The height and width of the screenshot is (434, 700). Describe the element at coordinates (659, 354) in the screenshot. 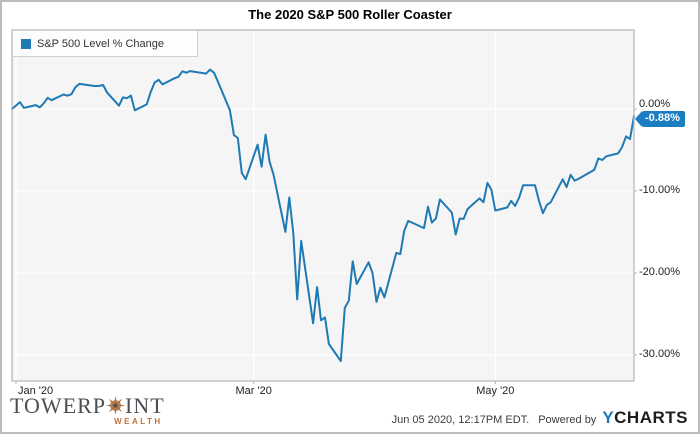

I see `y-axis-tick-label: -30.00%` at that location.